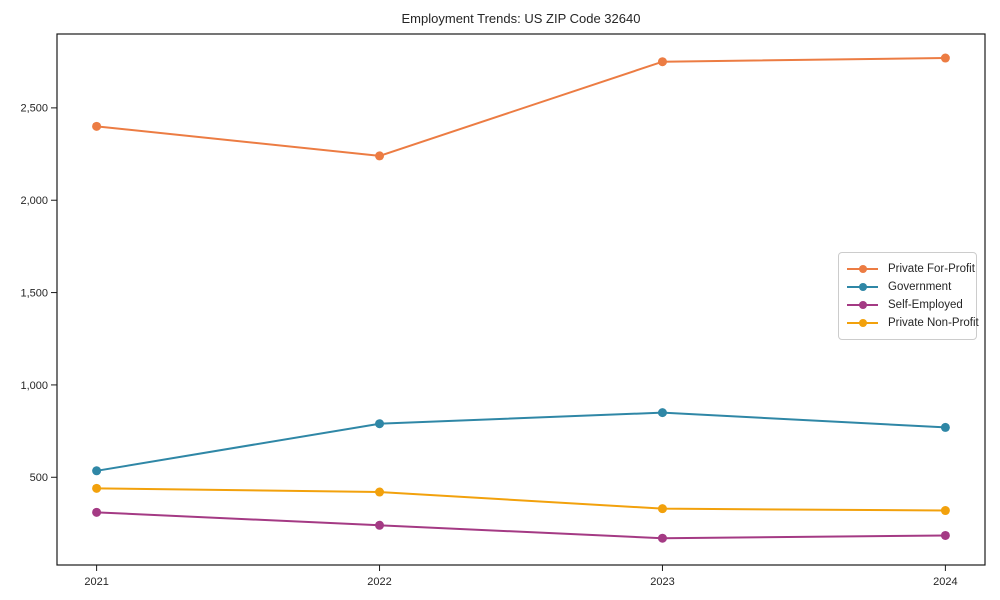 This screenshot has width=1000, height=600. Describe the element at coordinates (97, 488) in the screenshot. I see `data-point-private-non-profit-2021` at that location.